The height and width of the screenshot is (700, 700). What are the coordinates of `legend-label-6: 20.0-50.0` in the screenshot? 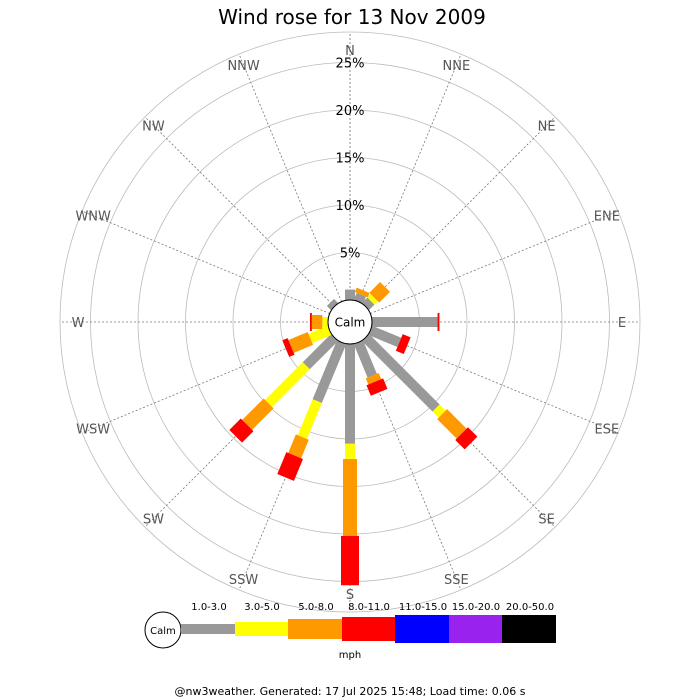 It's located at (530, 607).